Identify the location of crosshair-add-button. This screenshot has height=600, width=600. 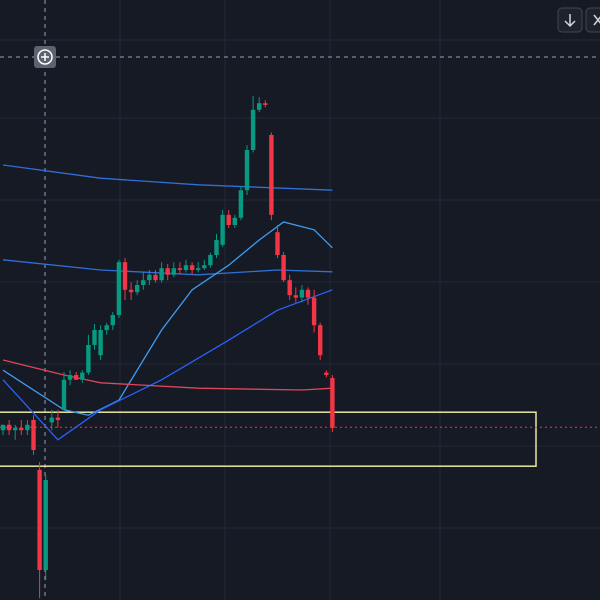
(45, 57).